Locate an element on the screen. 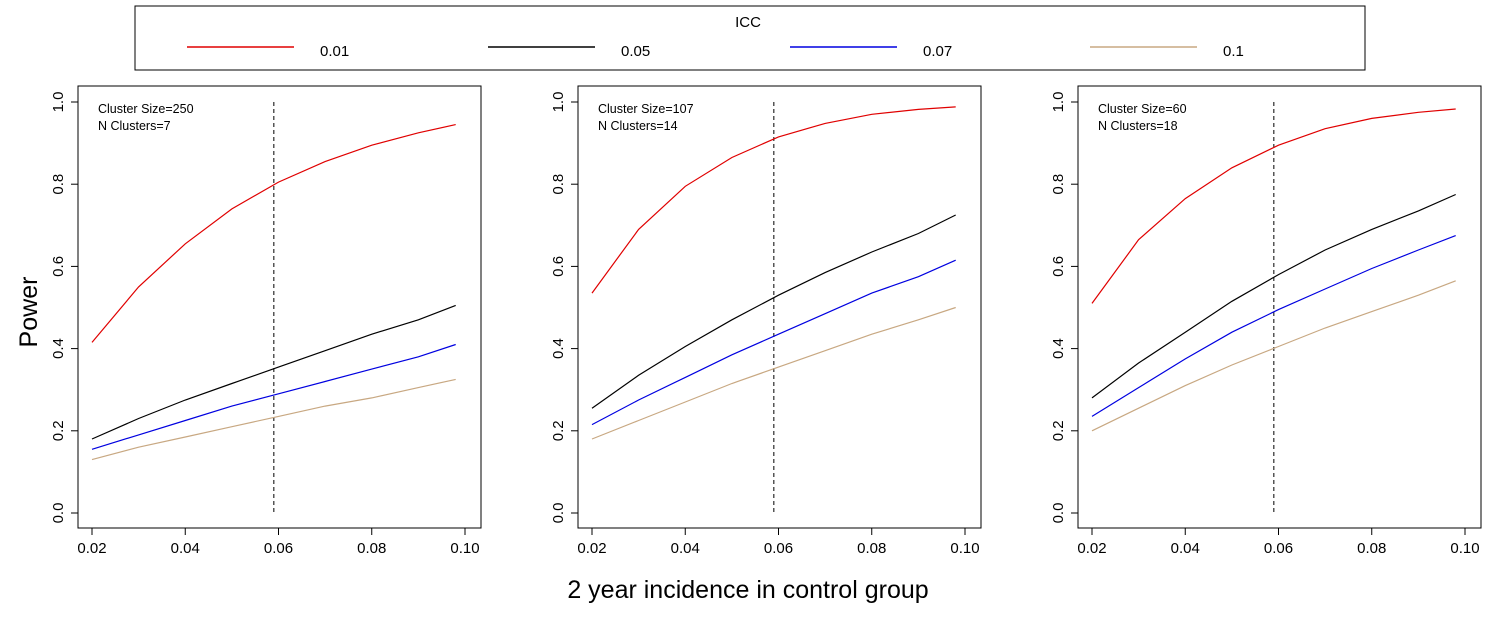  legend-label: 0.07 is located at coordinates (937, 51).